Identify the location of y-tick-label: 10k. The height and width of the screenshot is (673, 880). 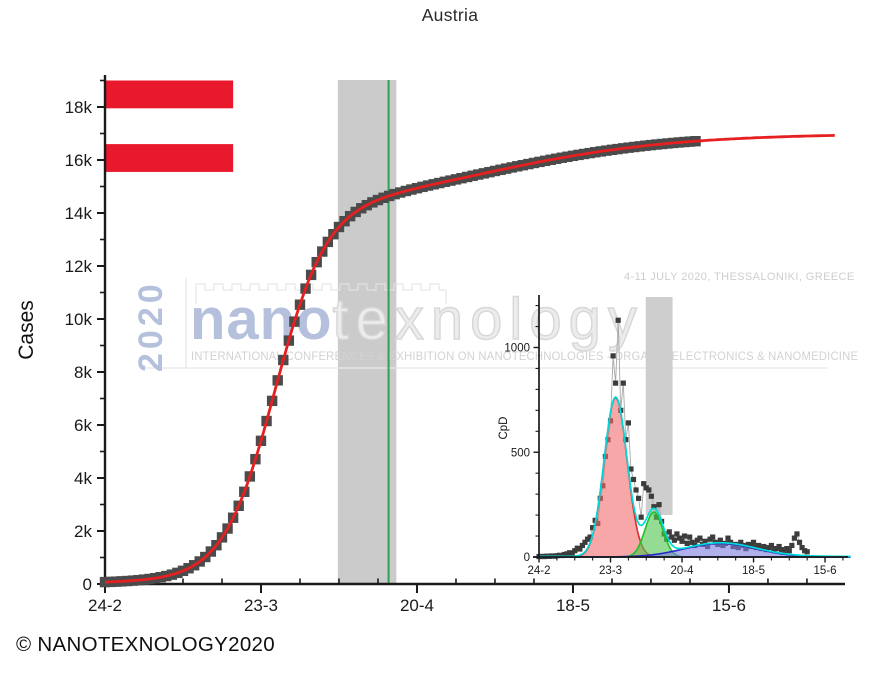
(79, 319).